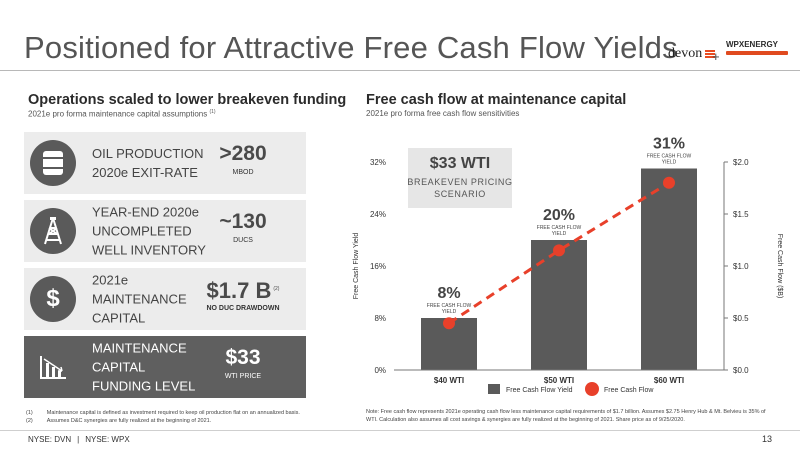 This screenshot has height=450, width=800. I want to click on card-unit: DUCS, so click(243, 240).